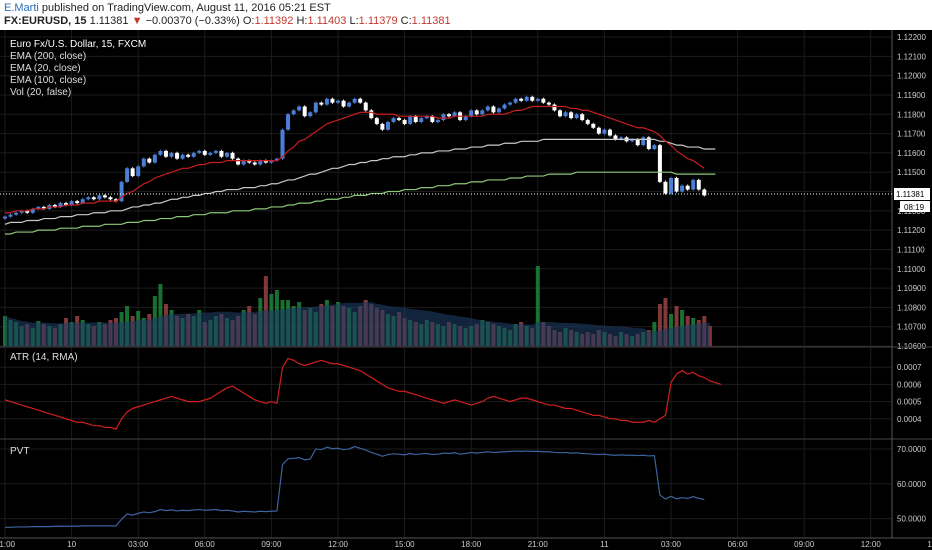  What do you see at coordinates (431, 21) in the screenshot?
I see `close-value: 1.11381` at bounding box center [431, 21].